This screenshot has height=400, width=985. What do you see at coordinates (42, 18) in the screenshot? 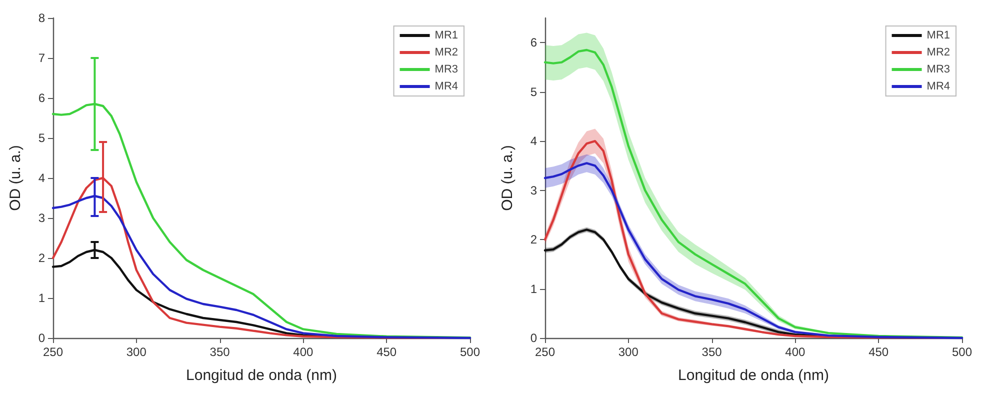
I see `y-tick-label: 8` at bounding box center [42, 18].